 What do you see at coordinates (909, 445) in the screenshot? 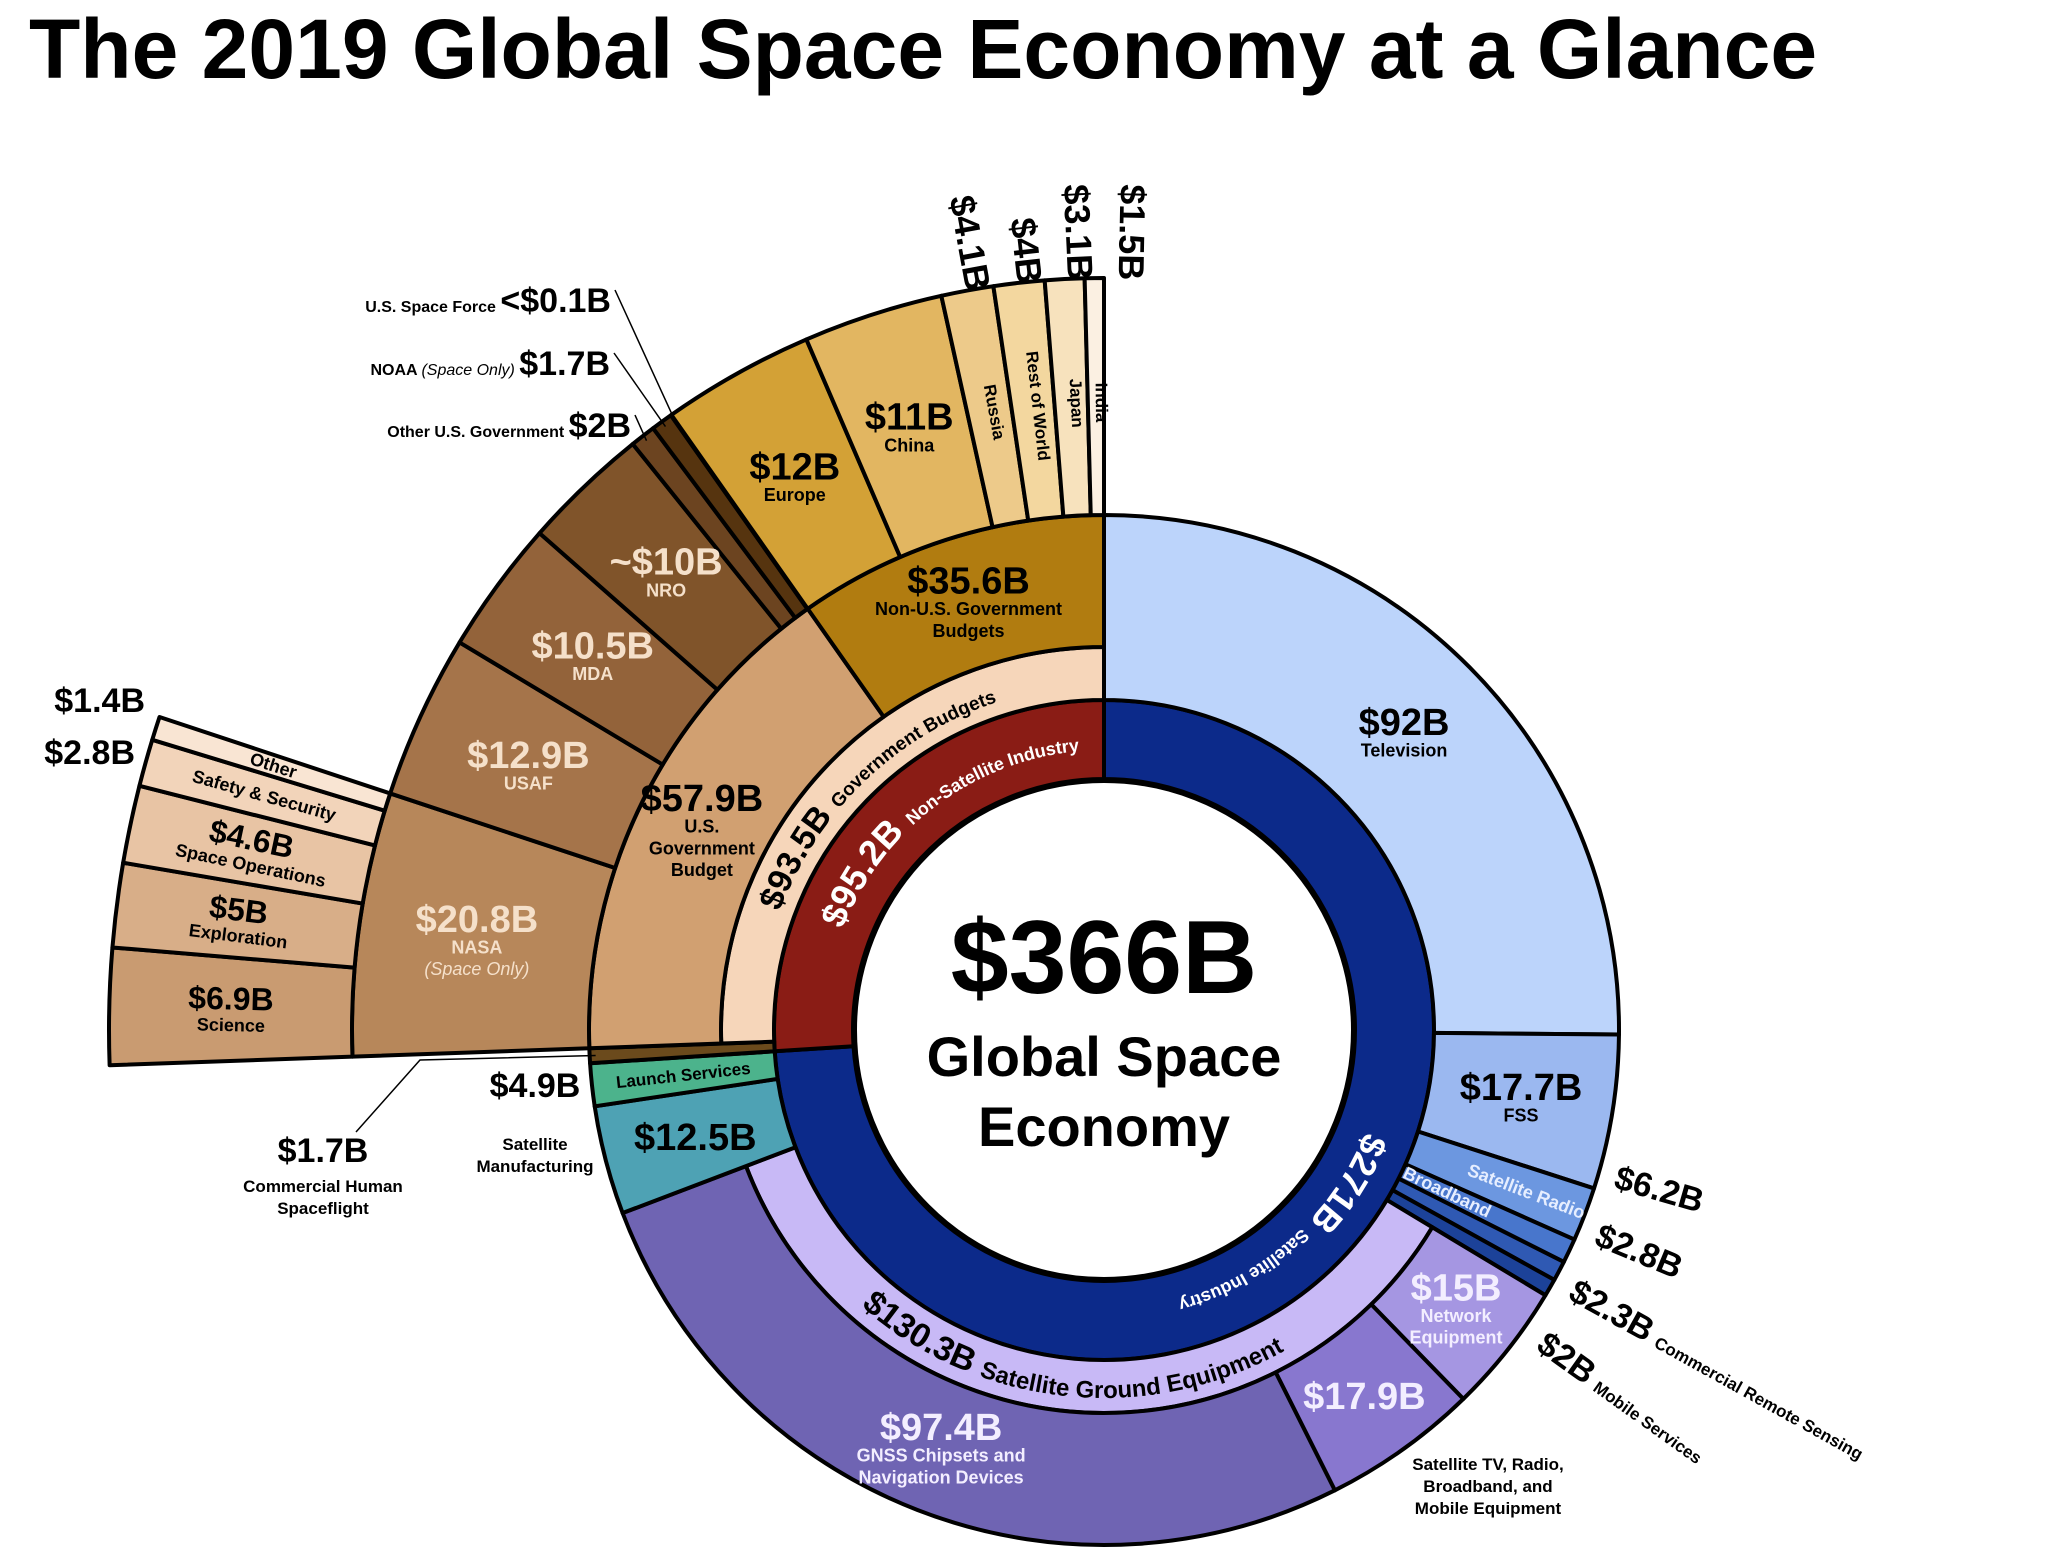
I see `china-name: China` at bounding box center [909, 445].